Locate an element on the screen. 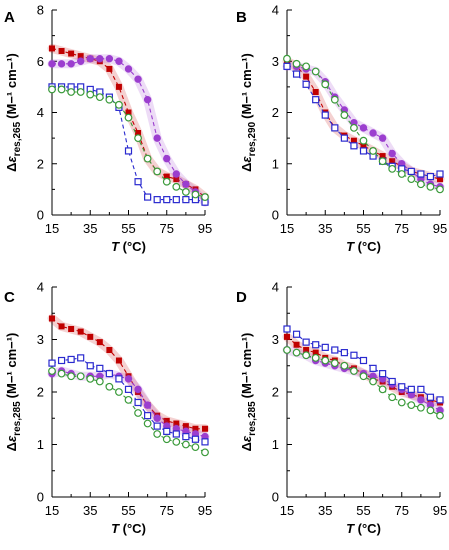  x-tick-label: 75 is located at coordinates (167, 228).